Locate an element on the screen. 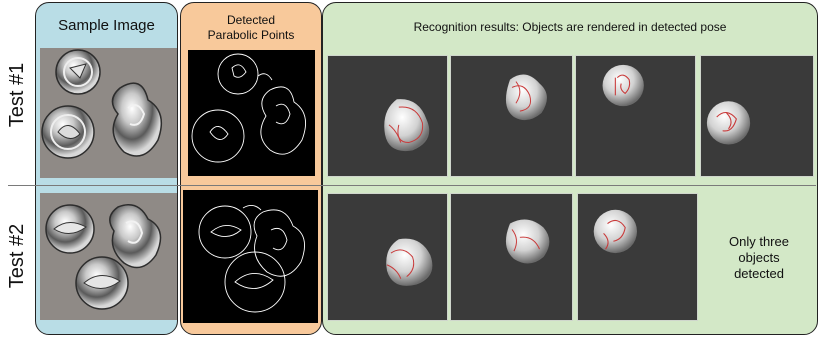 This screenshot has height=337, width=820. row-separator is located at coordinates (412, 185).